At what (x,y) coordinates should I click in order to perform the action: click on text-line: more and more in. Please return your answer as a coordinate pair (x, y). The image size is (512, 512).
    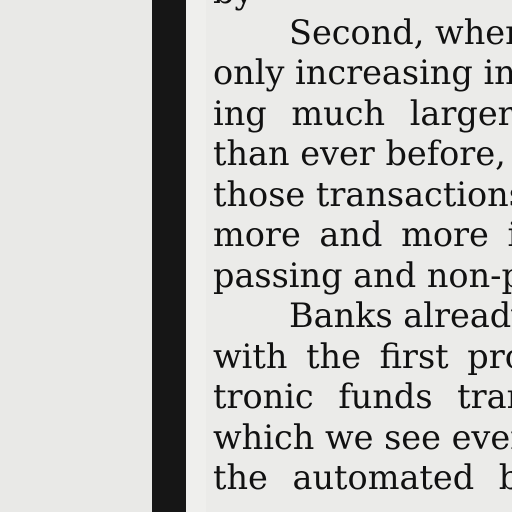
    Looking at the image, I should click on (362, 234).